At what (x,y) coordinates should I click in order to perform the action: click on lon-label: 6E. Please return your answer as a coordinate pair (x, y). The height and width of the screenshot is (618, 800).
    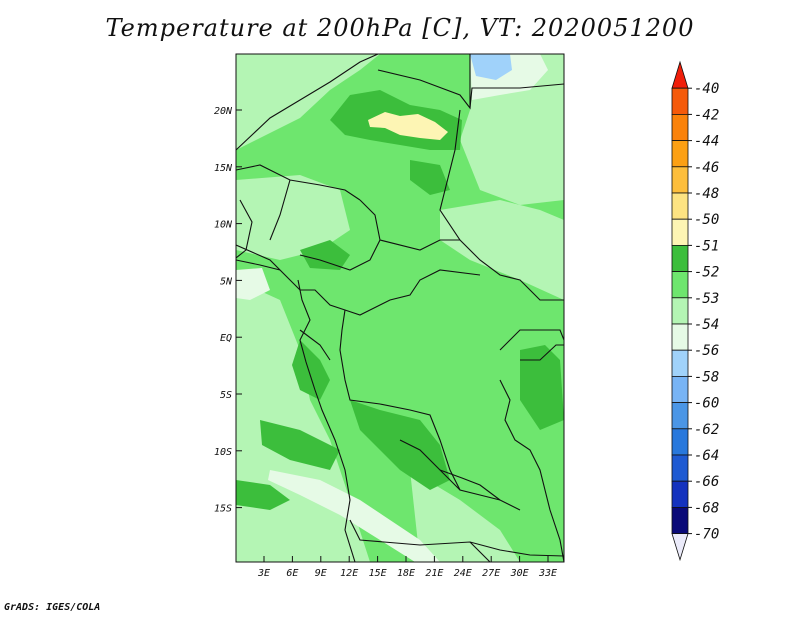
    Looking at the image, I should click on (292, 573).